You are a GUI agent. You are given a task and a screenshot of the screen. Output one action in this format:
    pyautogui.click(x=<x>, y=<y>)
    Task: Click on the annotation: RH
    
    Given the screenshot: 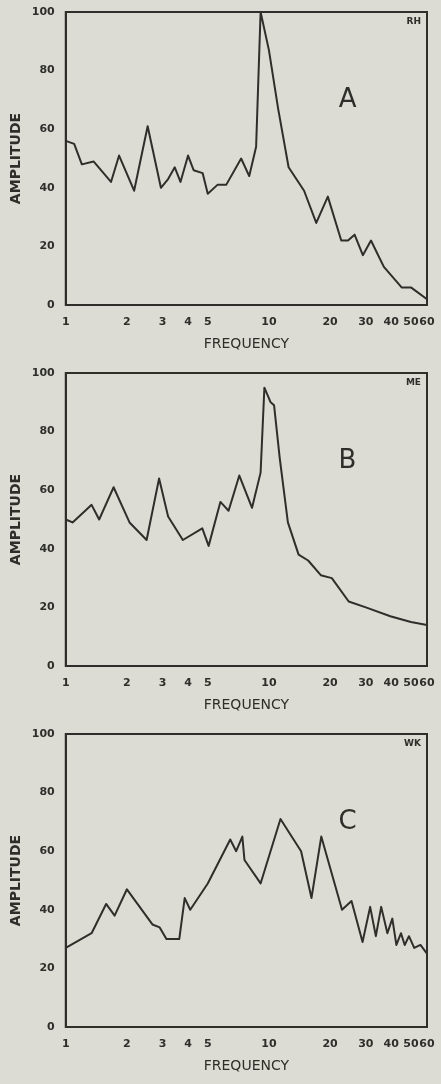 What is the action you would take?
    pyautogui.click(x=413, y=21)
    